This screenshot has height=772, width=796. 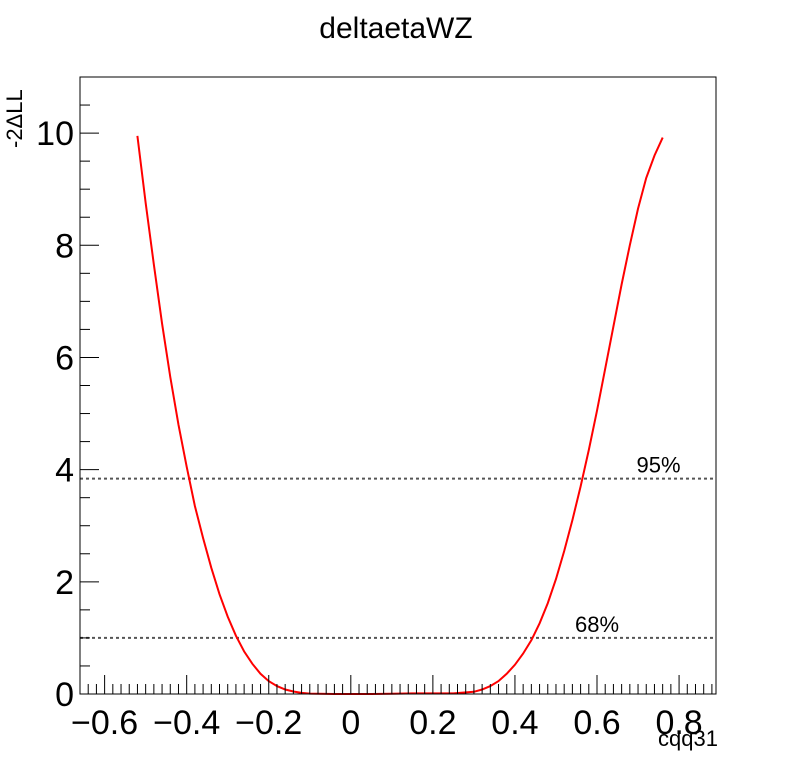 What do you see at coordinates (678, 723) in the screenshot?
I see `x-tick-label: 0.8` at bounding box center [678, 723].